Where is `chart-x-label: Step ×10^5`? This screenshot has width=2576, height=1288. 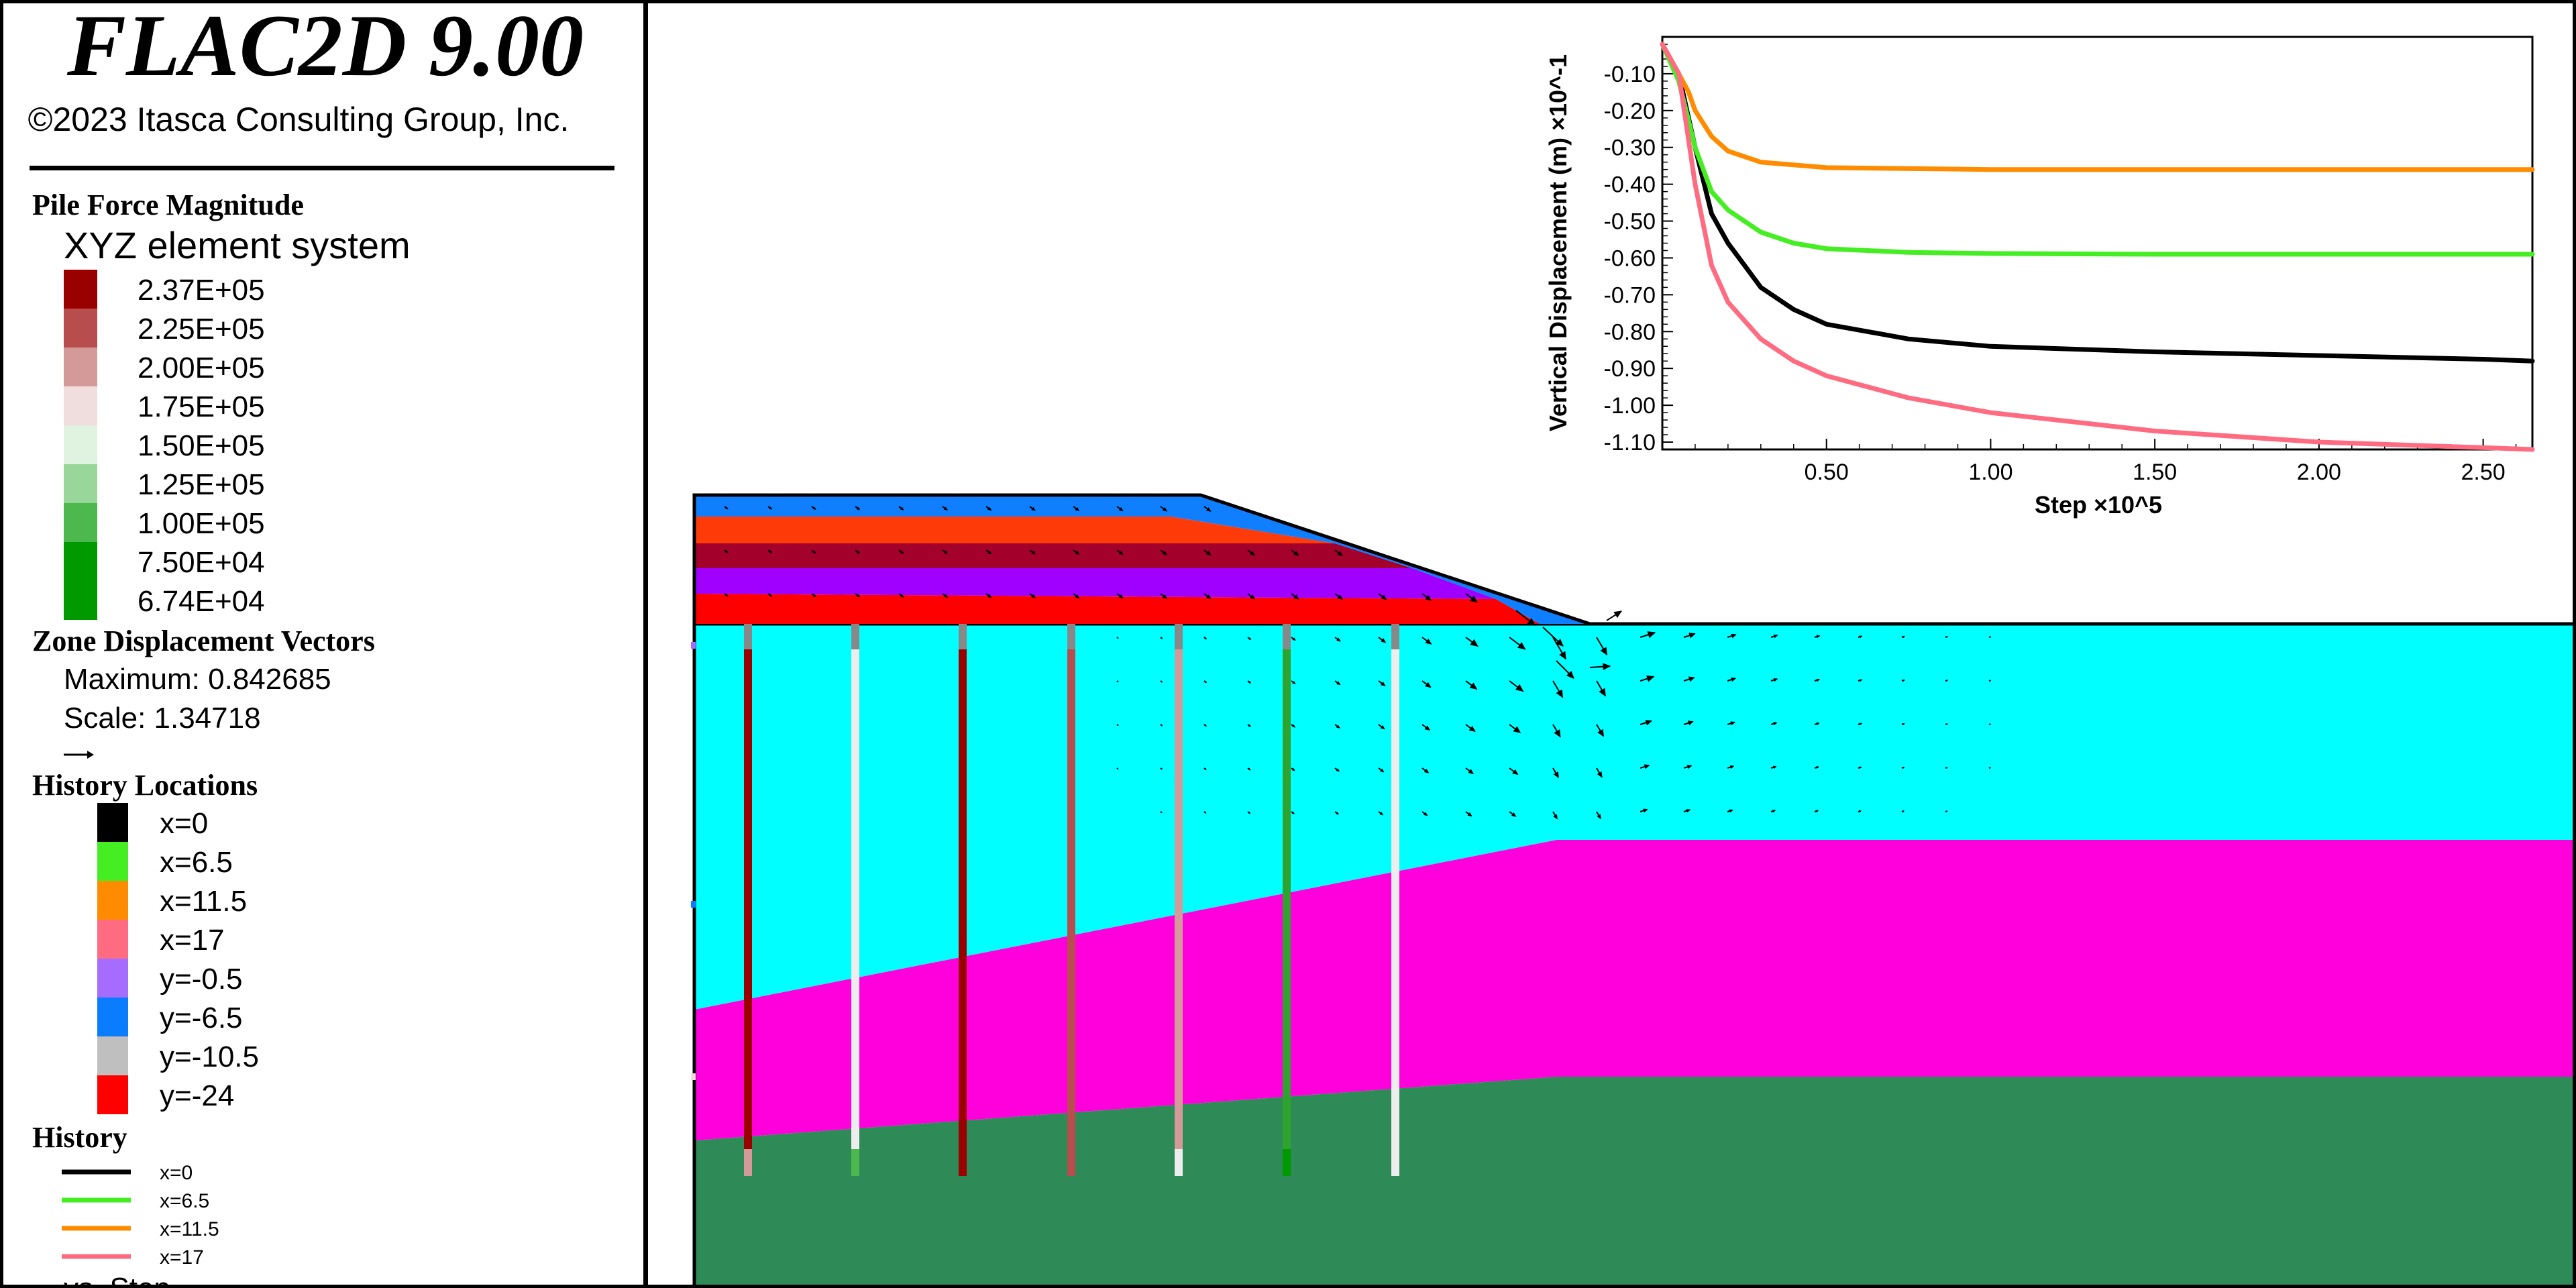
chart-x-label: Step ×10^5 is located at coordinates (2098, 505).